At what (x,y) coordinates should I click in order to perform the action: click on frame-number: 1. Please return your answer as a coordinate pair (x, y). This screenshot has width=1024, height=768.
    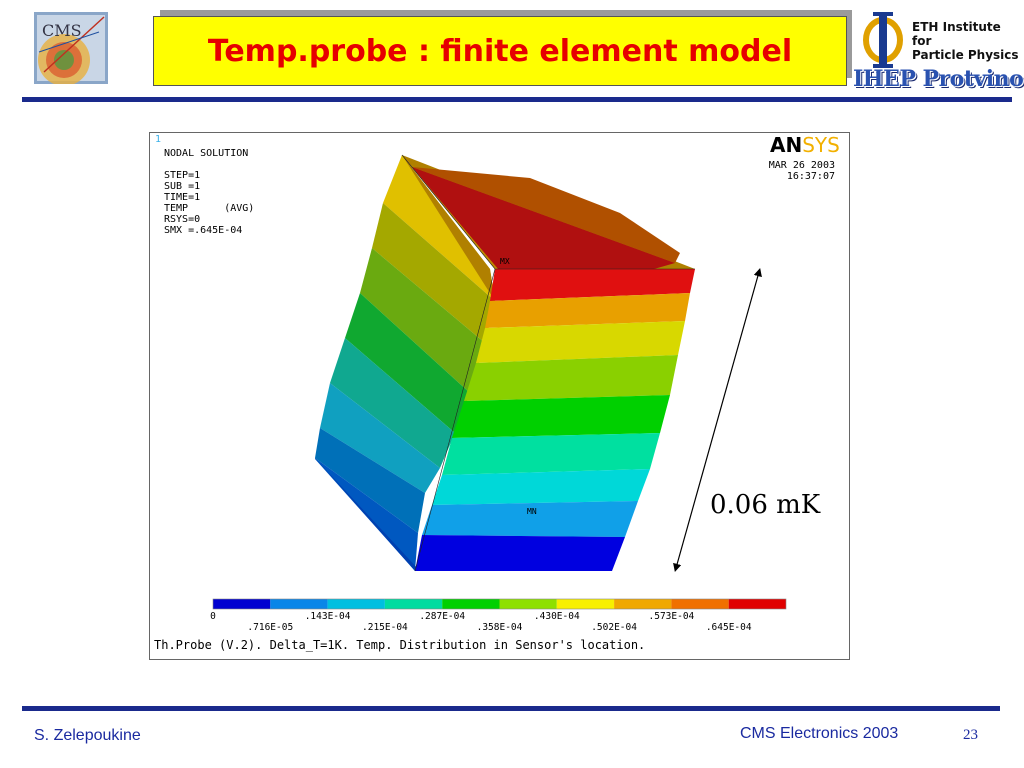
    Looking at the image, I should click on (158, 139).